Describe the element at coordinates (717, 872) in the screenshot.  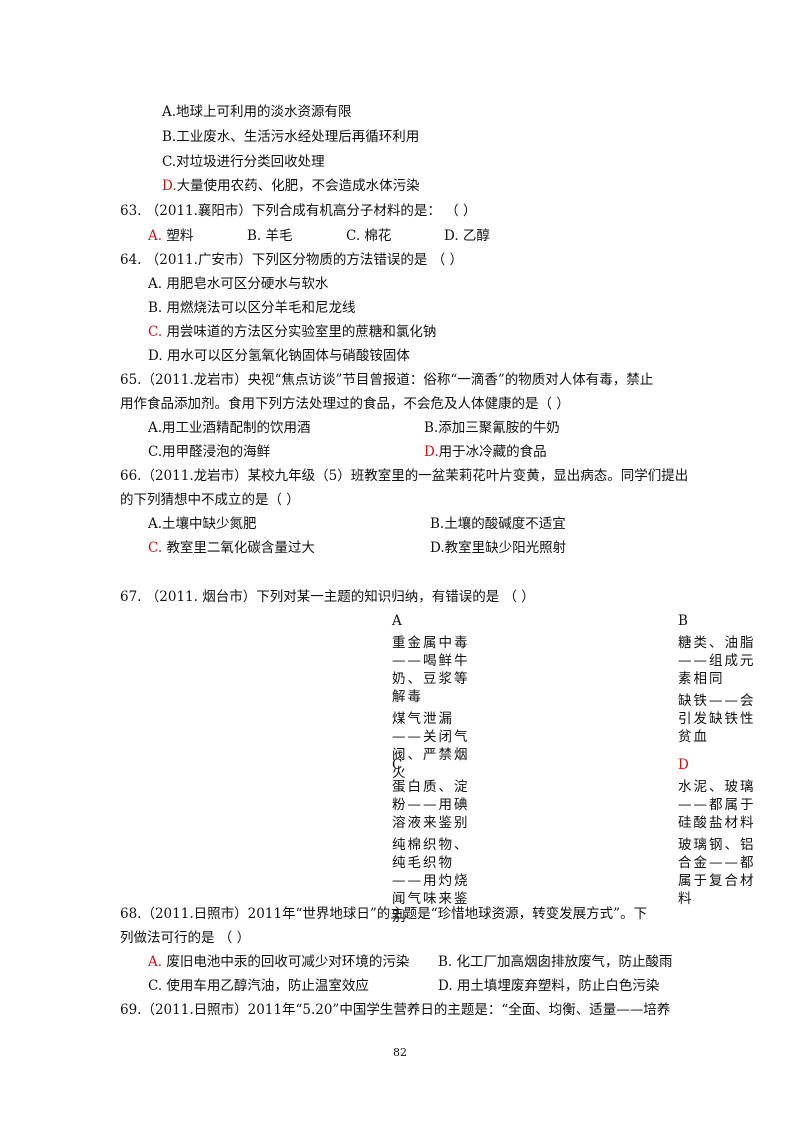
I see `q67-cell-d-item2: 玻璃钢、铝合金——都属于复合材料` at that location.